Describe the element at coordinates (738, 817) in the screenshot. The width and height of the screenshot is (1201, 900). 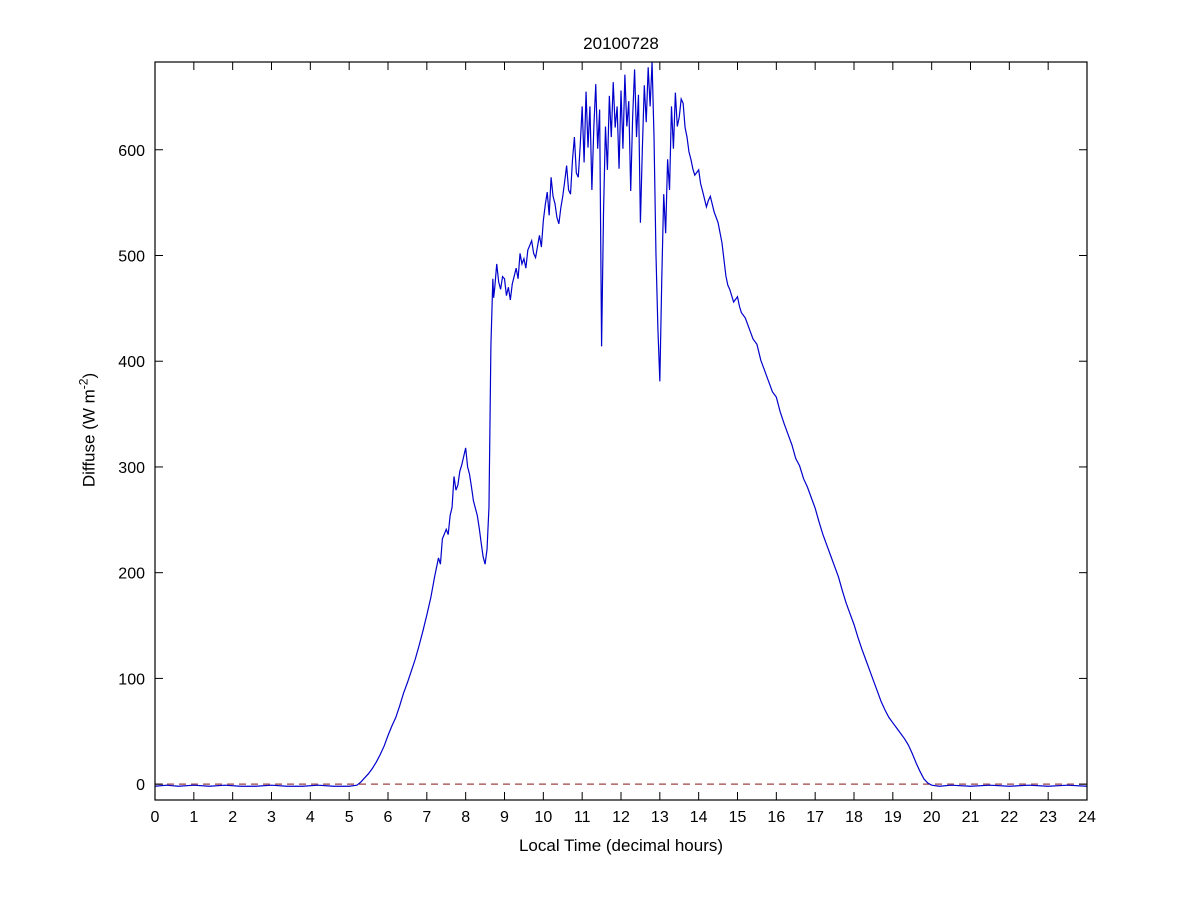
I see `x-tick-label: 15` at that location.